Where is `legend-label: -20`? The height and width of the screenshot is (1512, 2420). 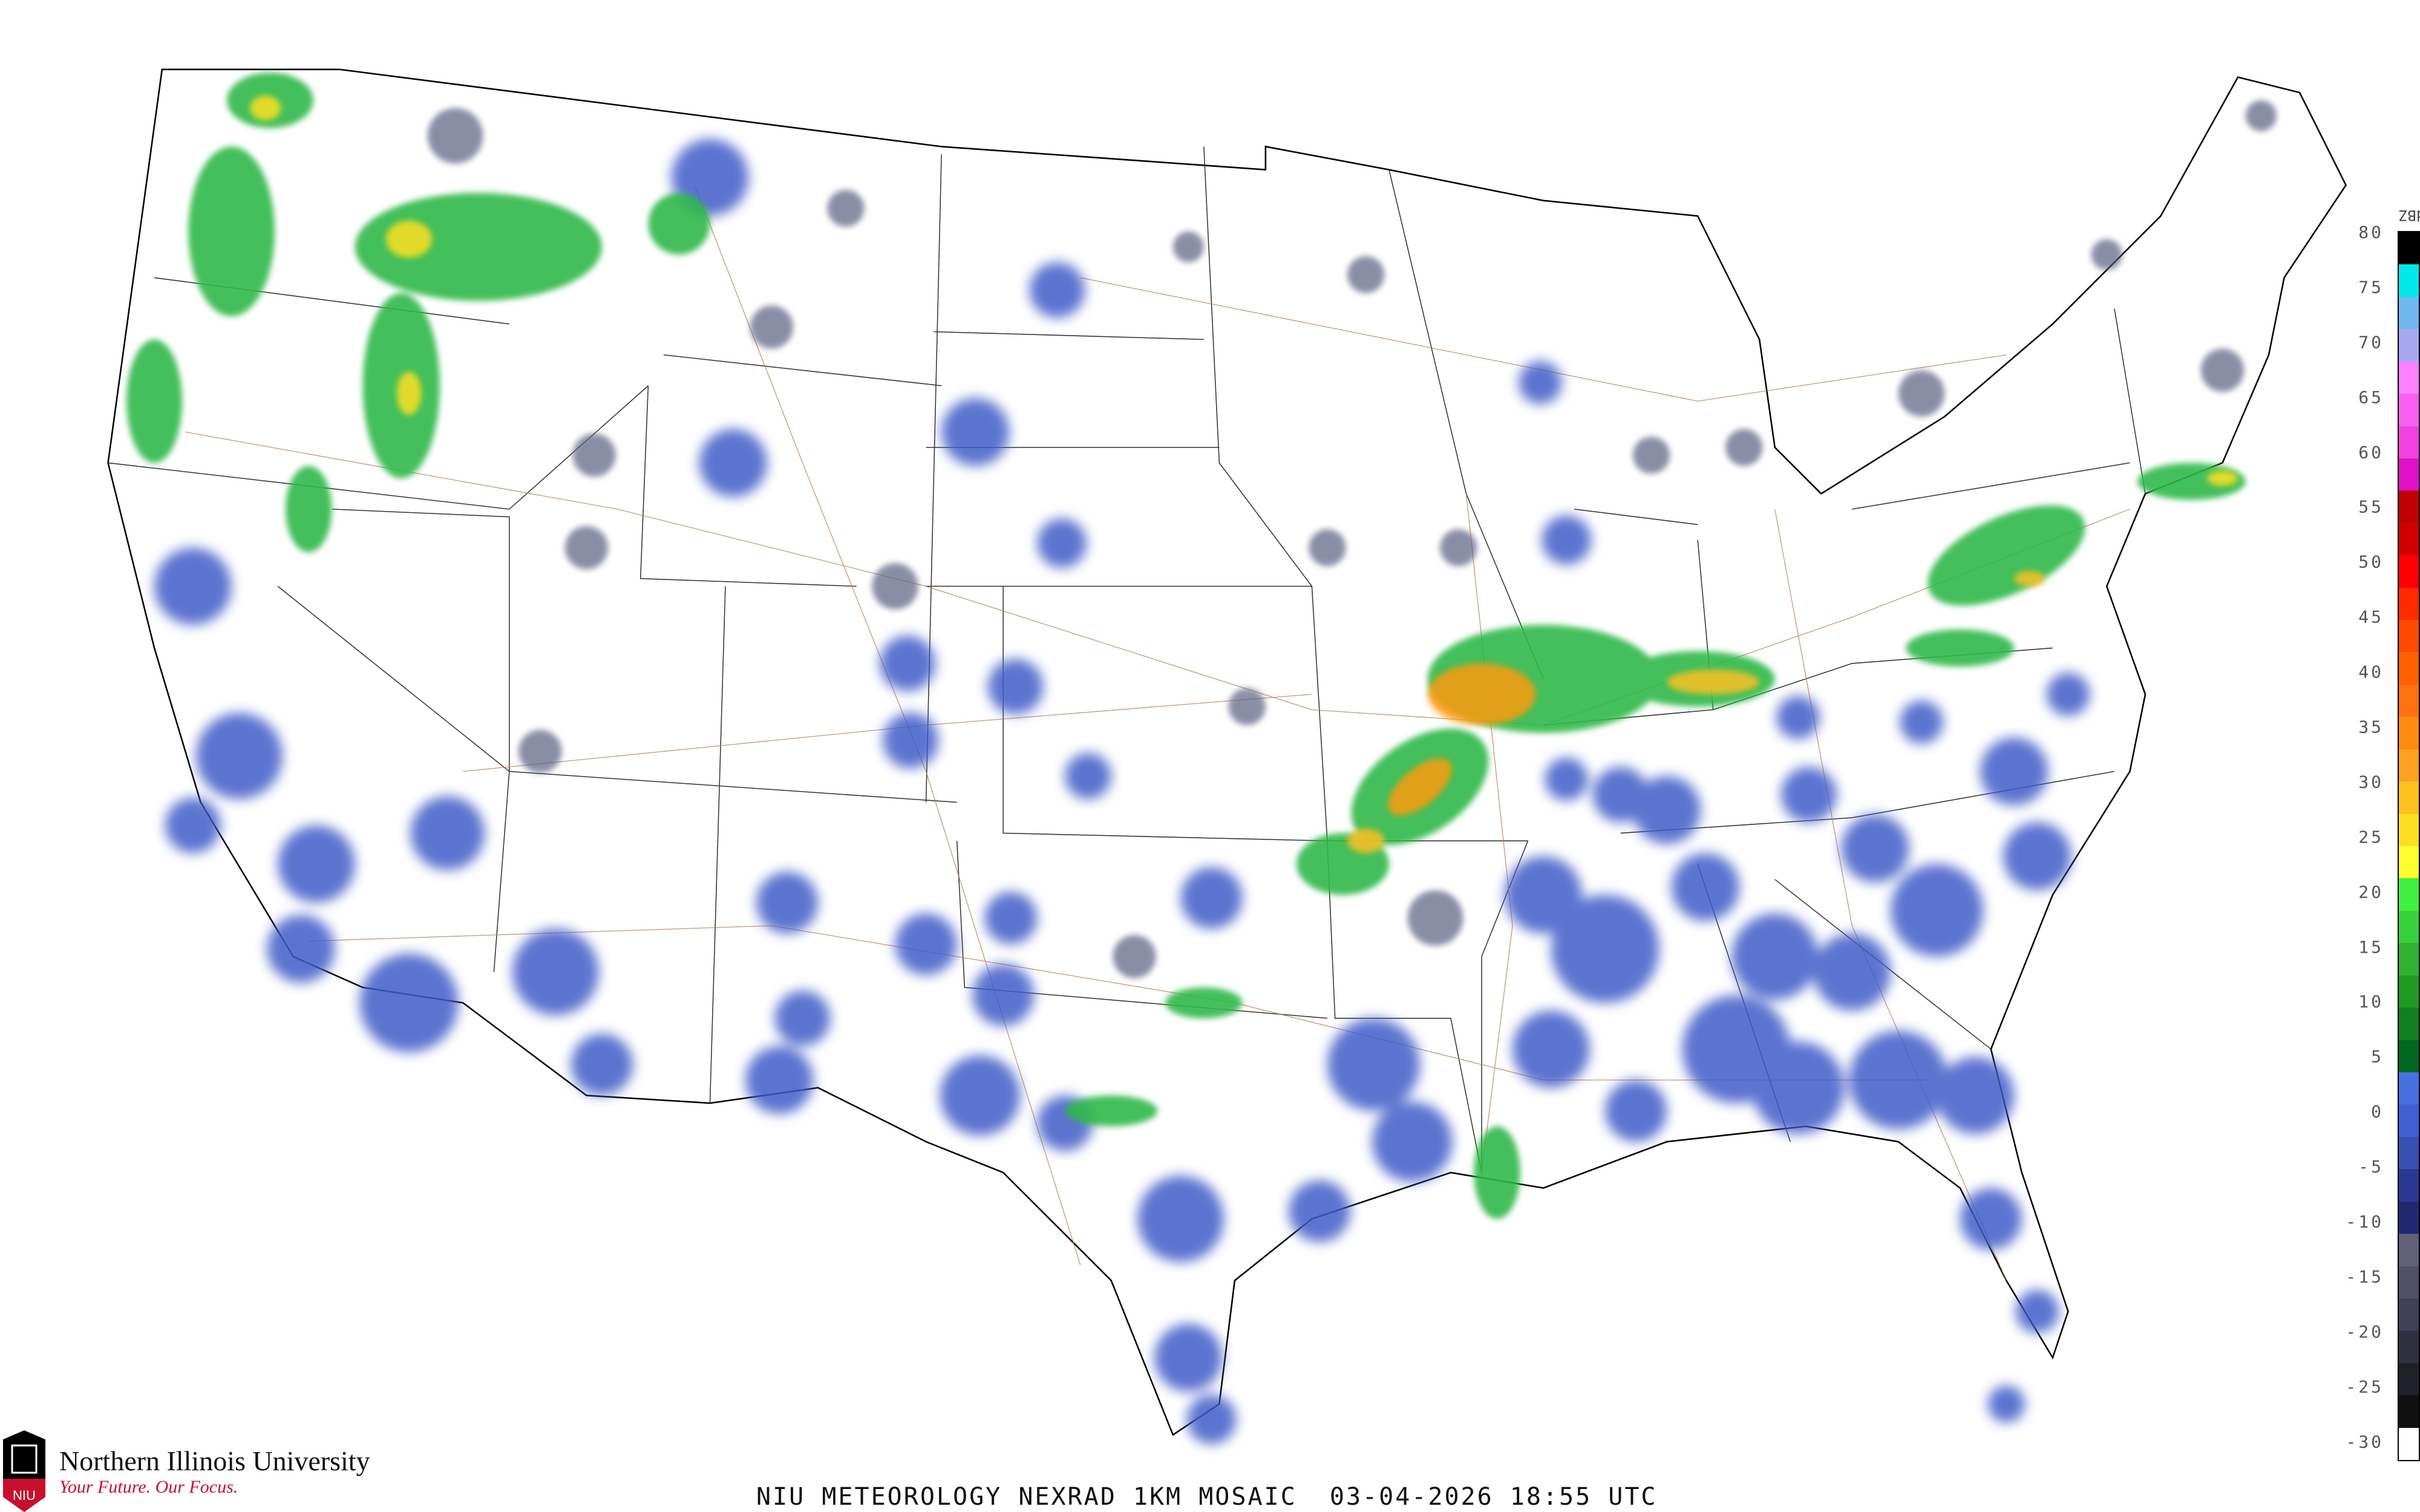
legend-label: -20 is located at coordinates (2365, 1331).